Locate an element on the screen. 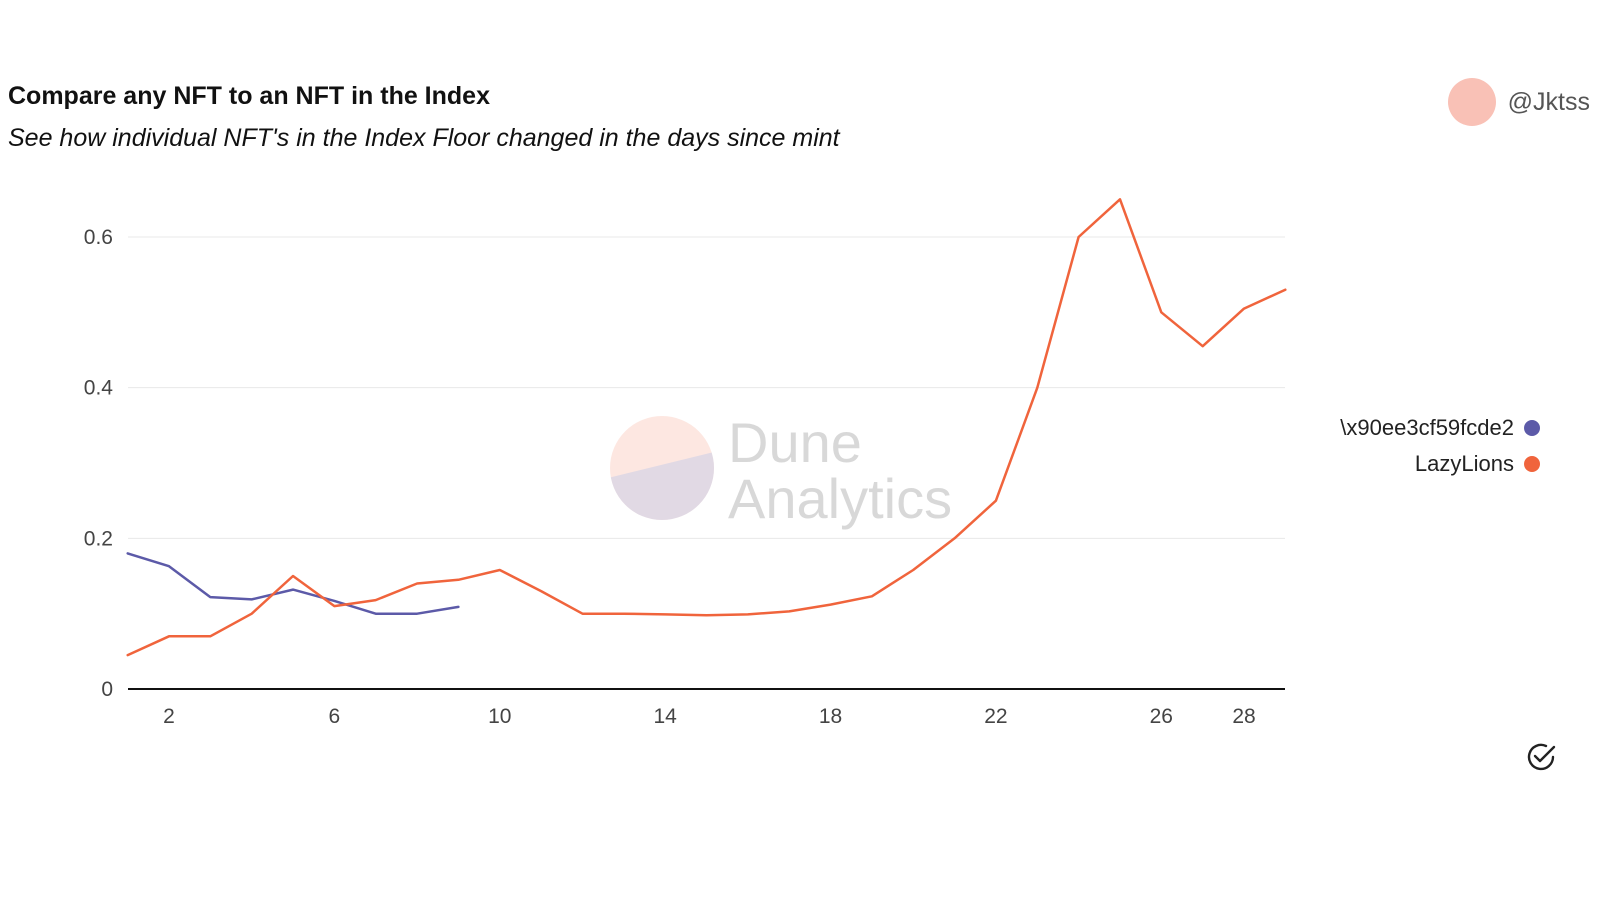 The image size is (1600, 900). watermark-line2: Analytics is located at coordinates (840, 498).